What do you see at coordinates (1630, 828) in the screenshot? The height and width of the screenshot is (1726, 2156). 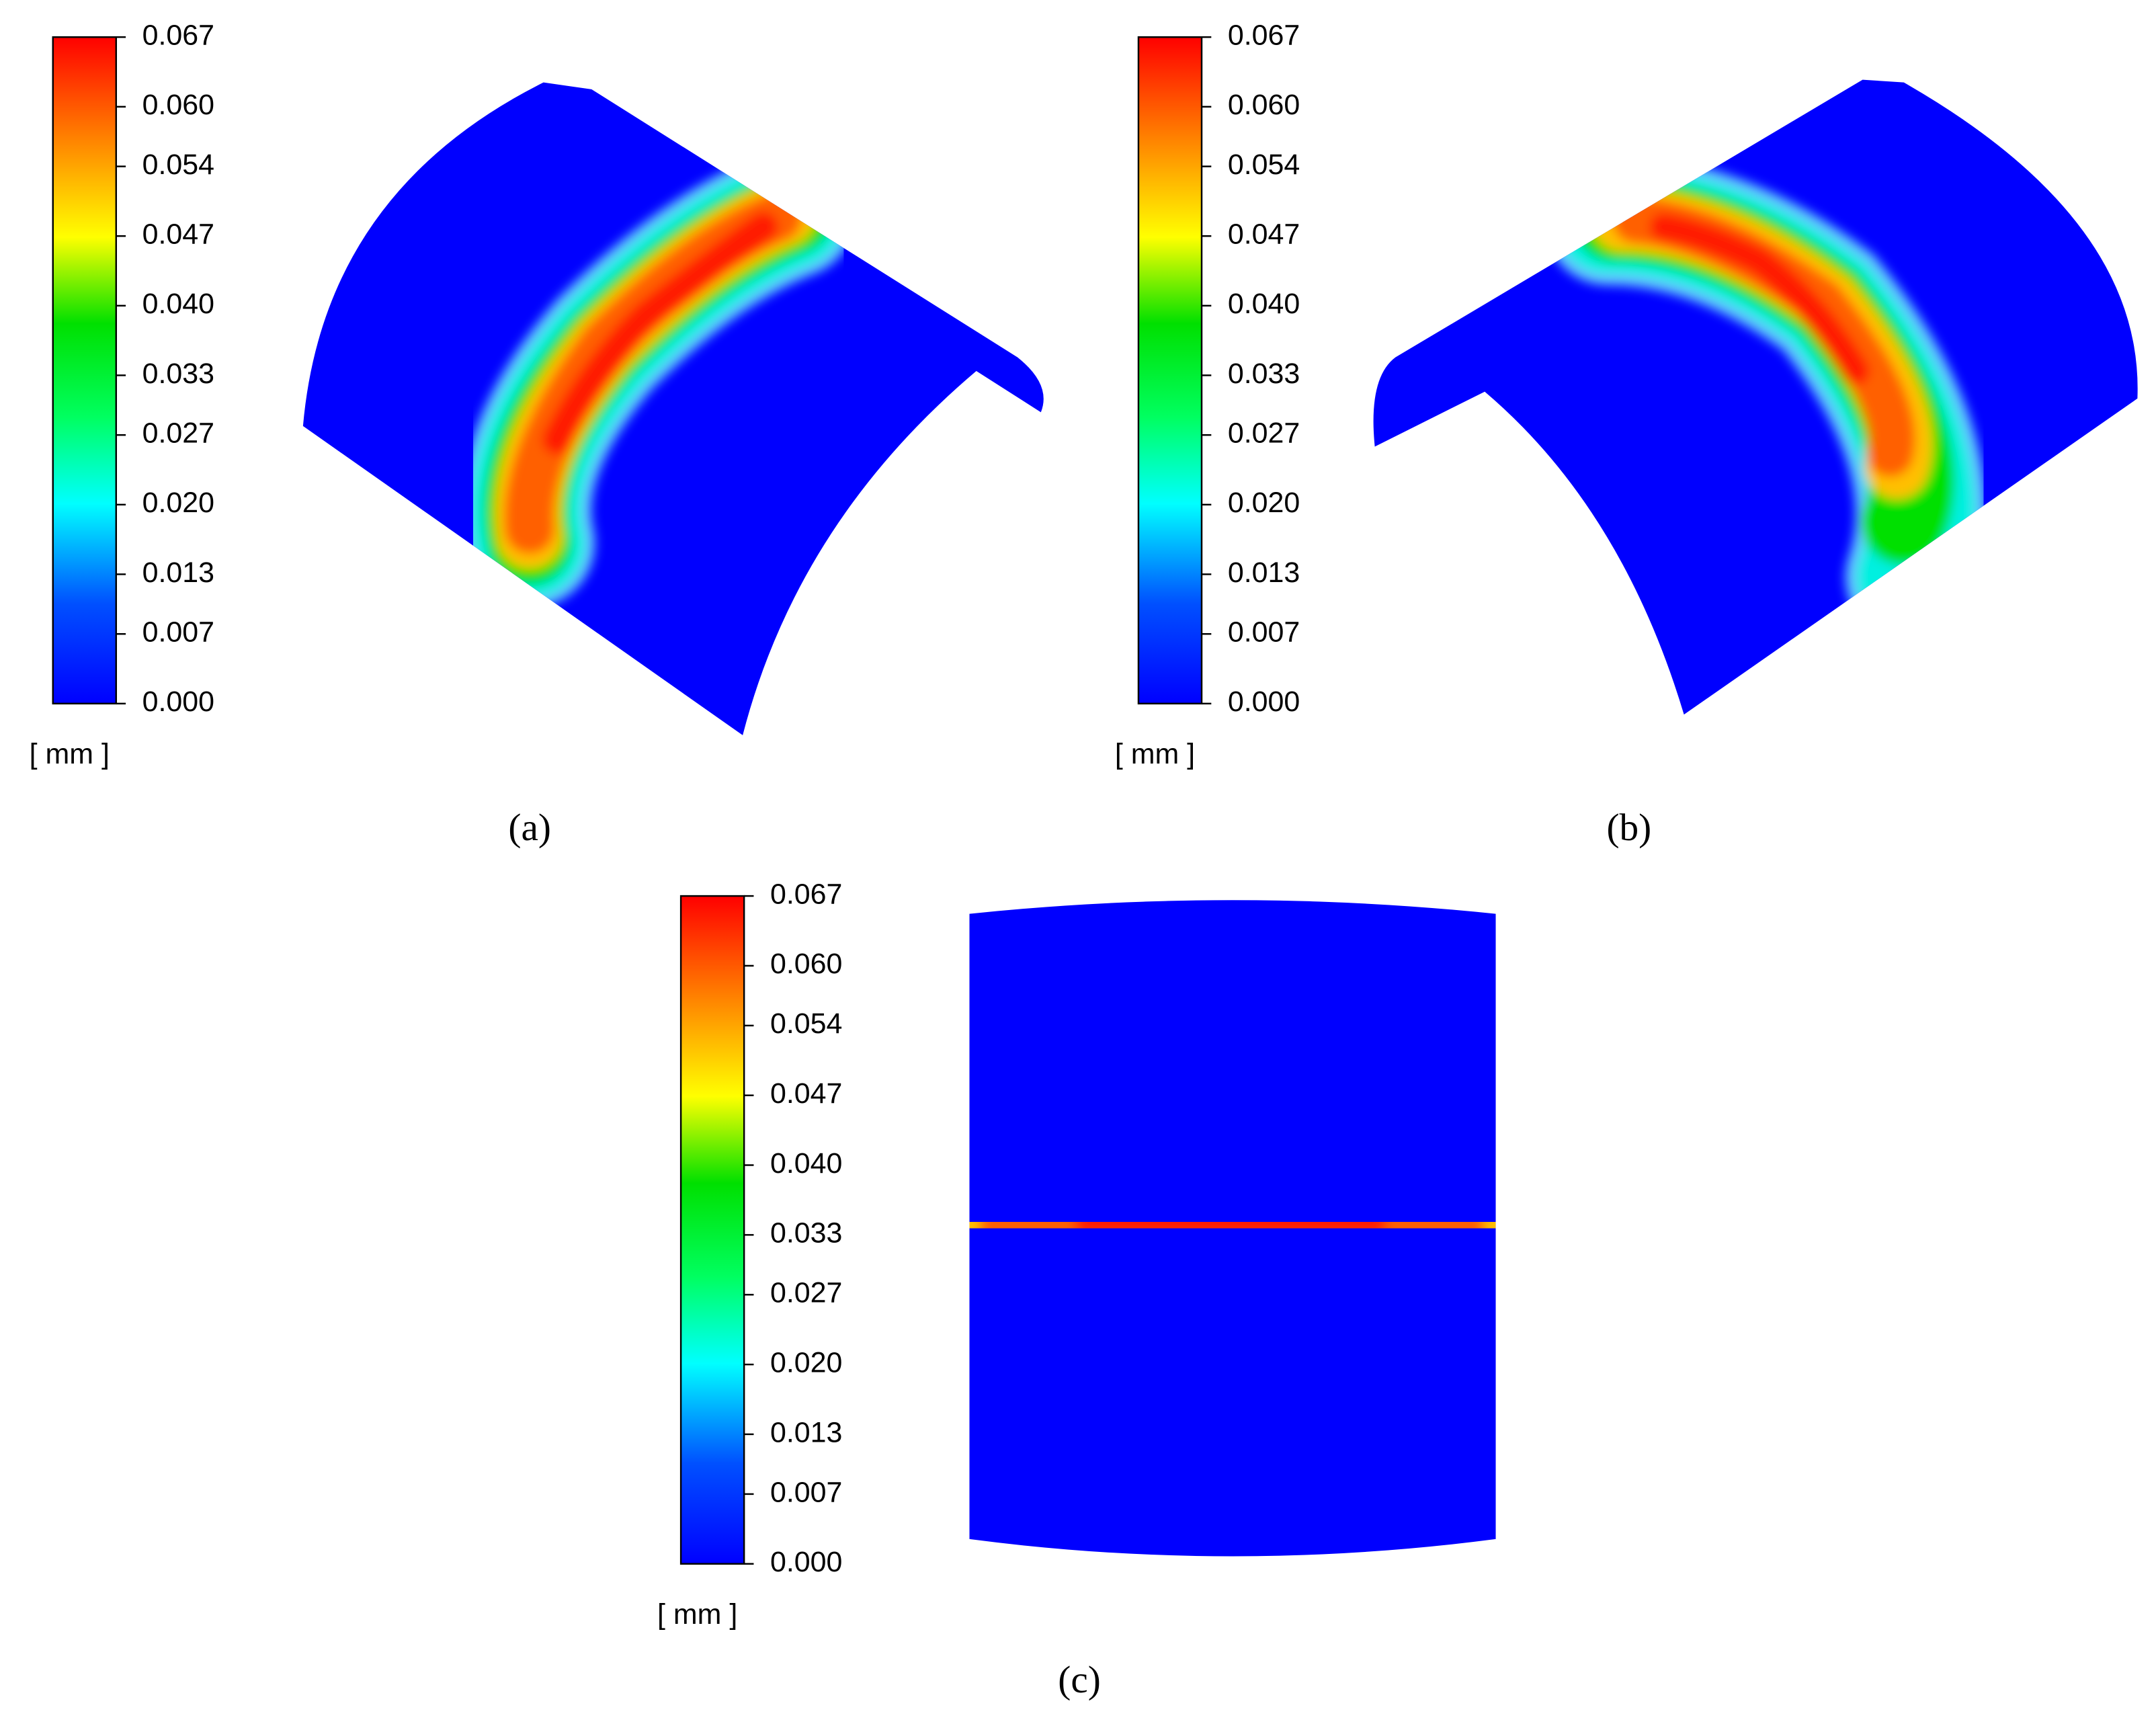 I see `panel-label: (b)` at bounding box center [1630, 828].